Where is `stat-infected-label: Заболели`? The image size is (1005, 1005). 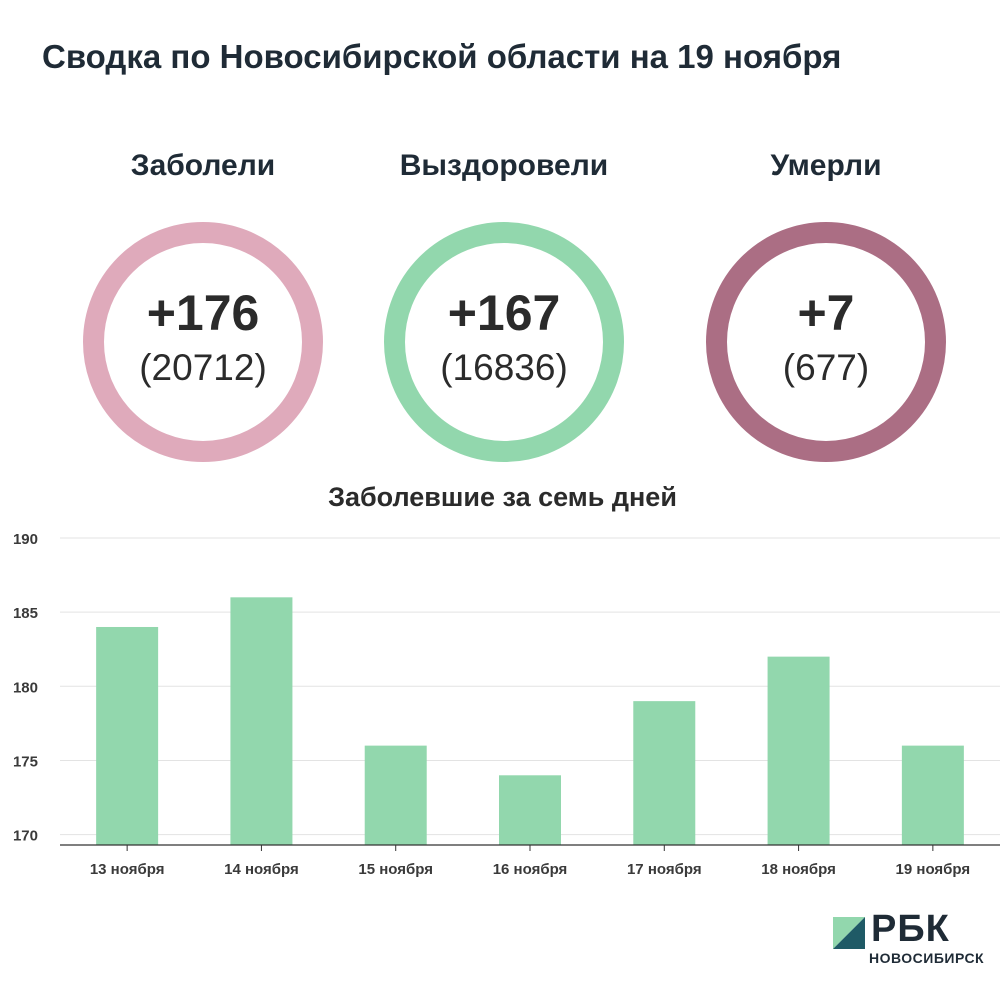 stat-infected-label: Заболели is located at coordinates (203, 165).